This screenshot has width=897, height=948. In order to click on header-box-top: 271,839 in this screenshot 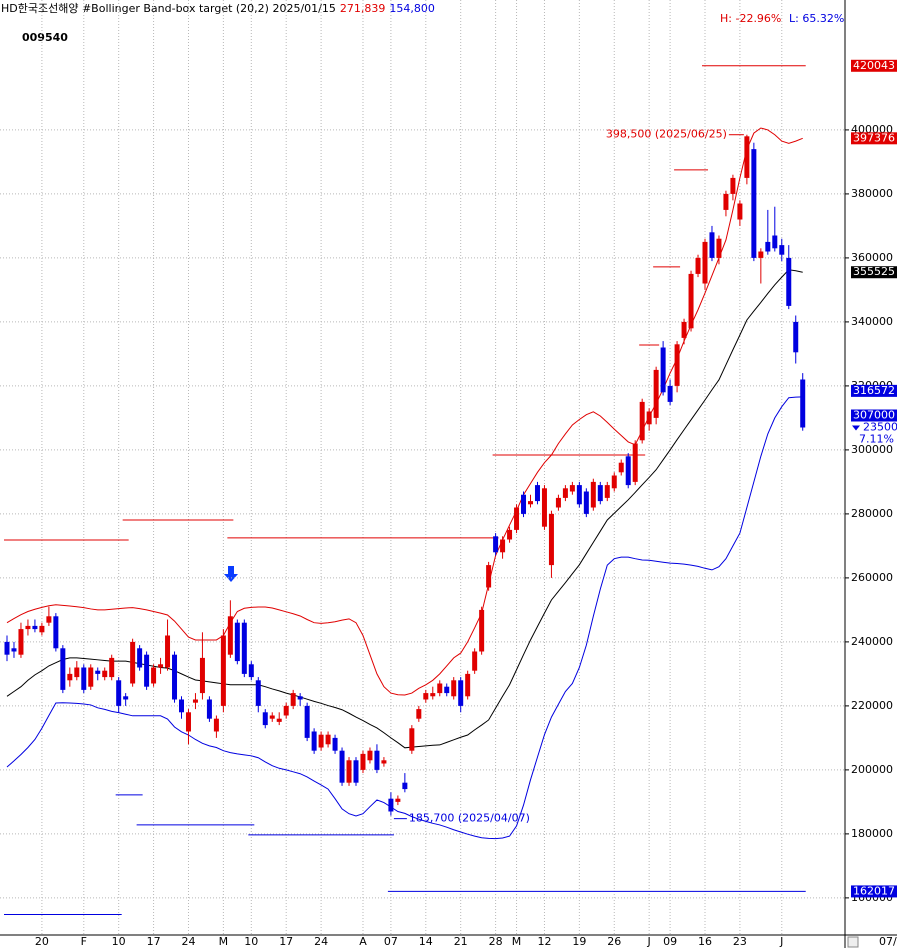, I will do `click(363, 8)`.